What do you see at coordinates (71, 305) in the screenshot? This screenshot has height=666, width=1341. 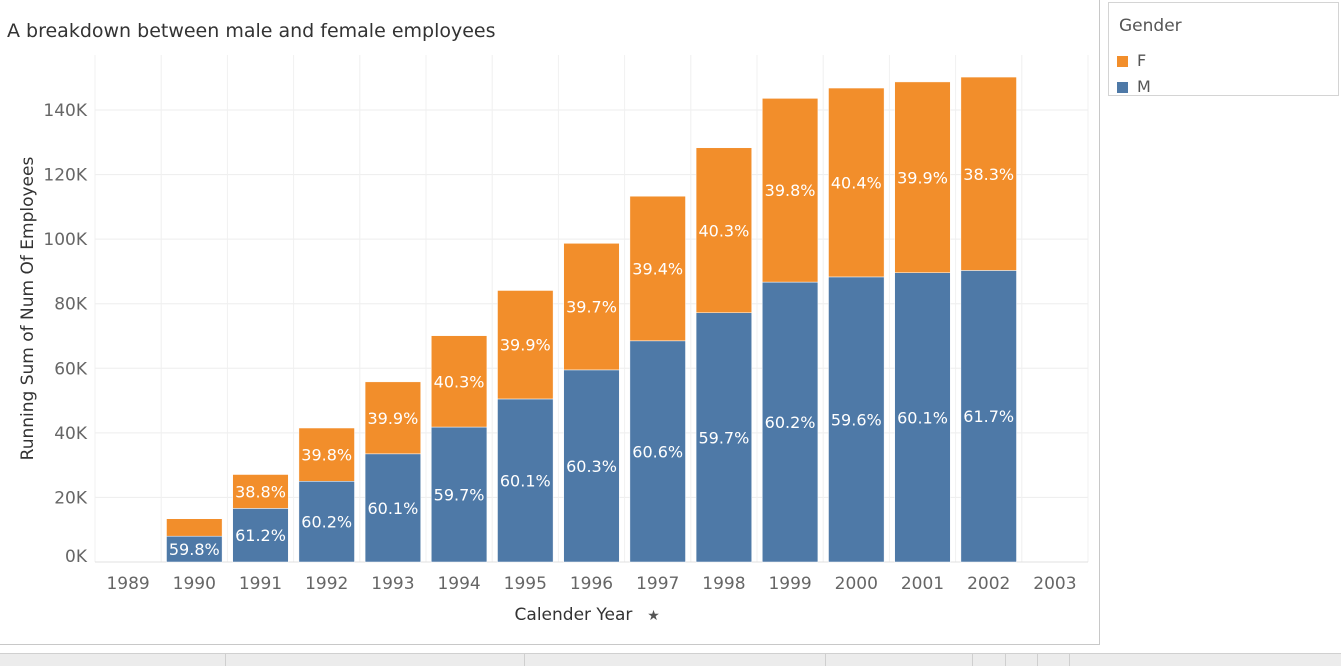 I see `y-tick-label: 80K` at bounding box center [71, 305].